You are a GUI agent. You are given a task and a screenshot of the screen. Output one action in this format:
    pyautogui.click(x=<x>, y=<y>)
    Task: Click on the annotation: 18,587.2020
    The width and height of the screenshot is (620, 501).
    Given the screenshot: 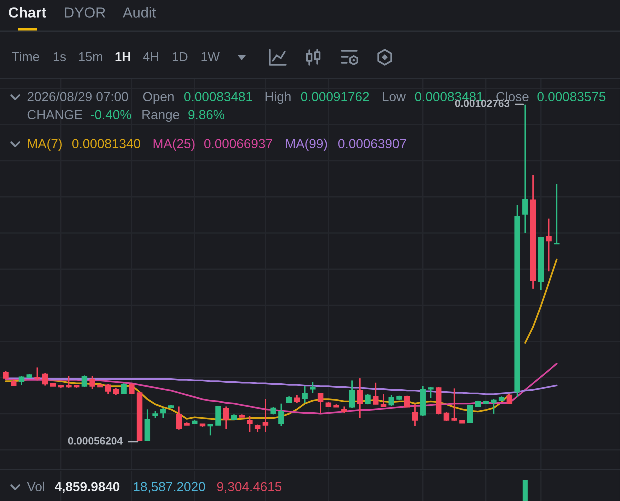 What is the action you would take?
    pyautogui.click(x=170, y=488)
    